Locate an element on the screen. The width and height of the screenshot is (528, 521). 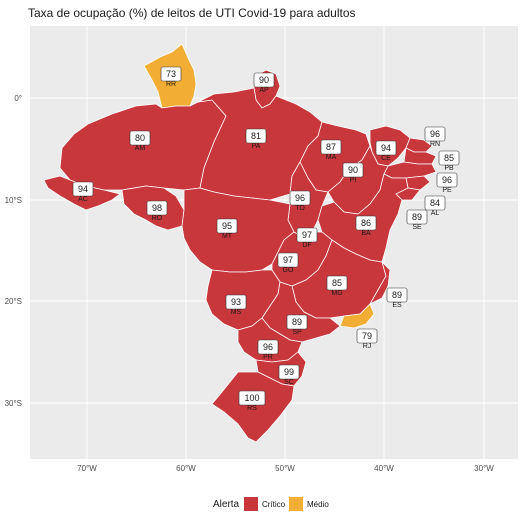
state-value: 89 is located at coordinates (417, 217).